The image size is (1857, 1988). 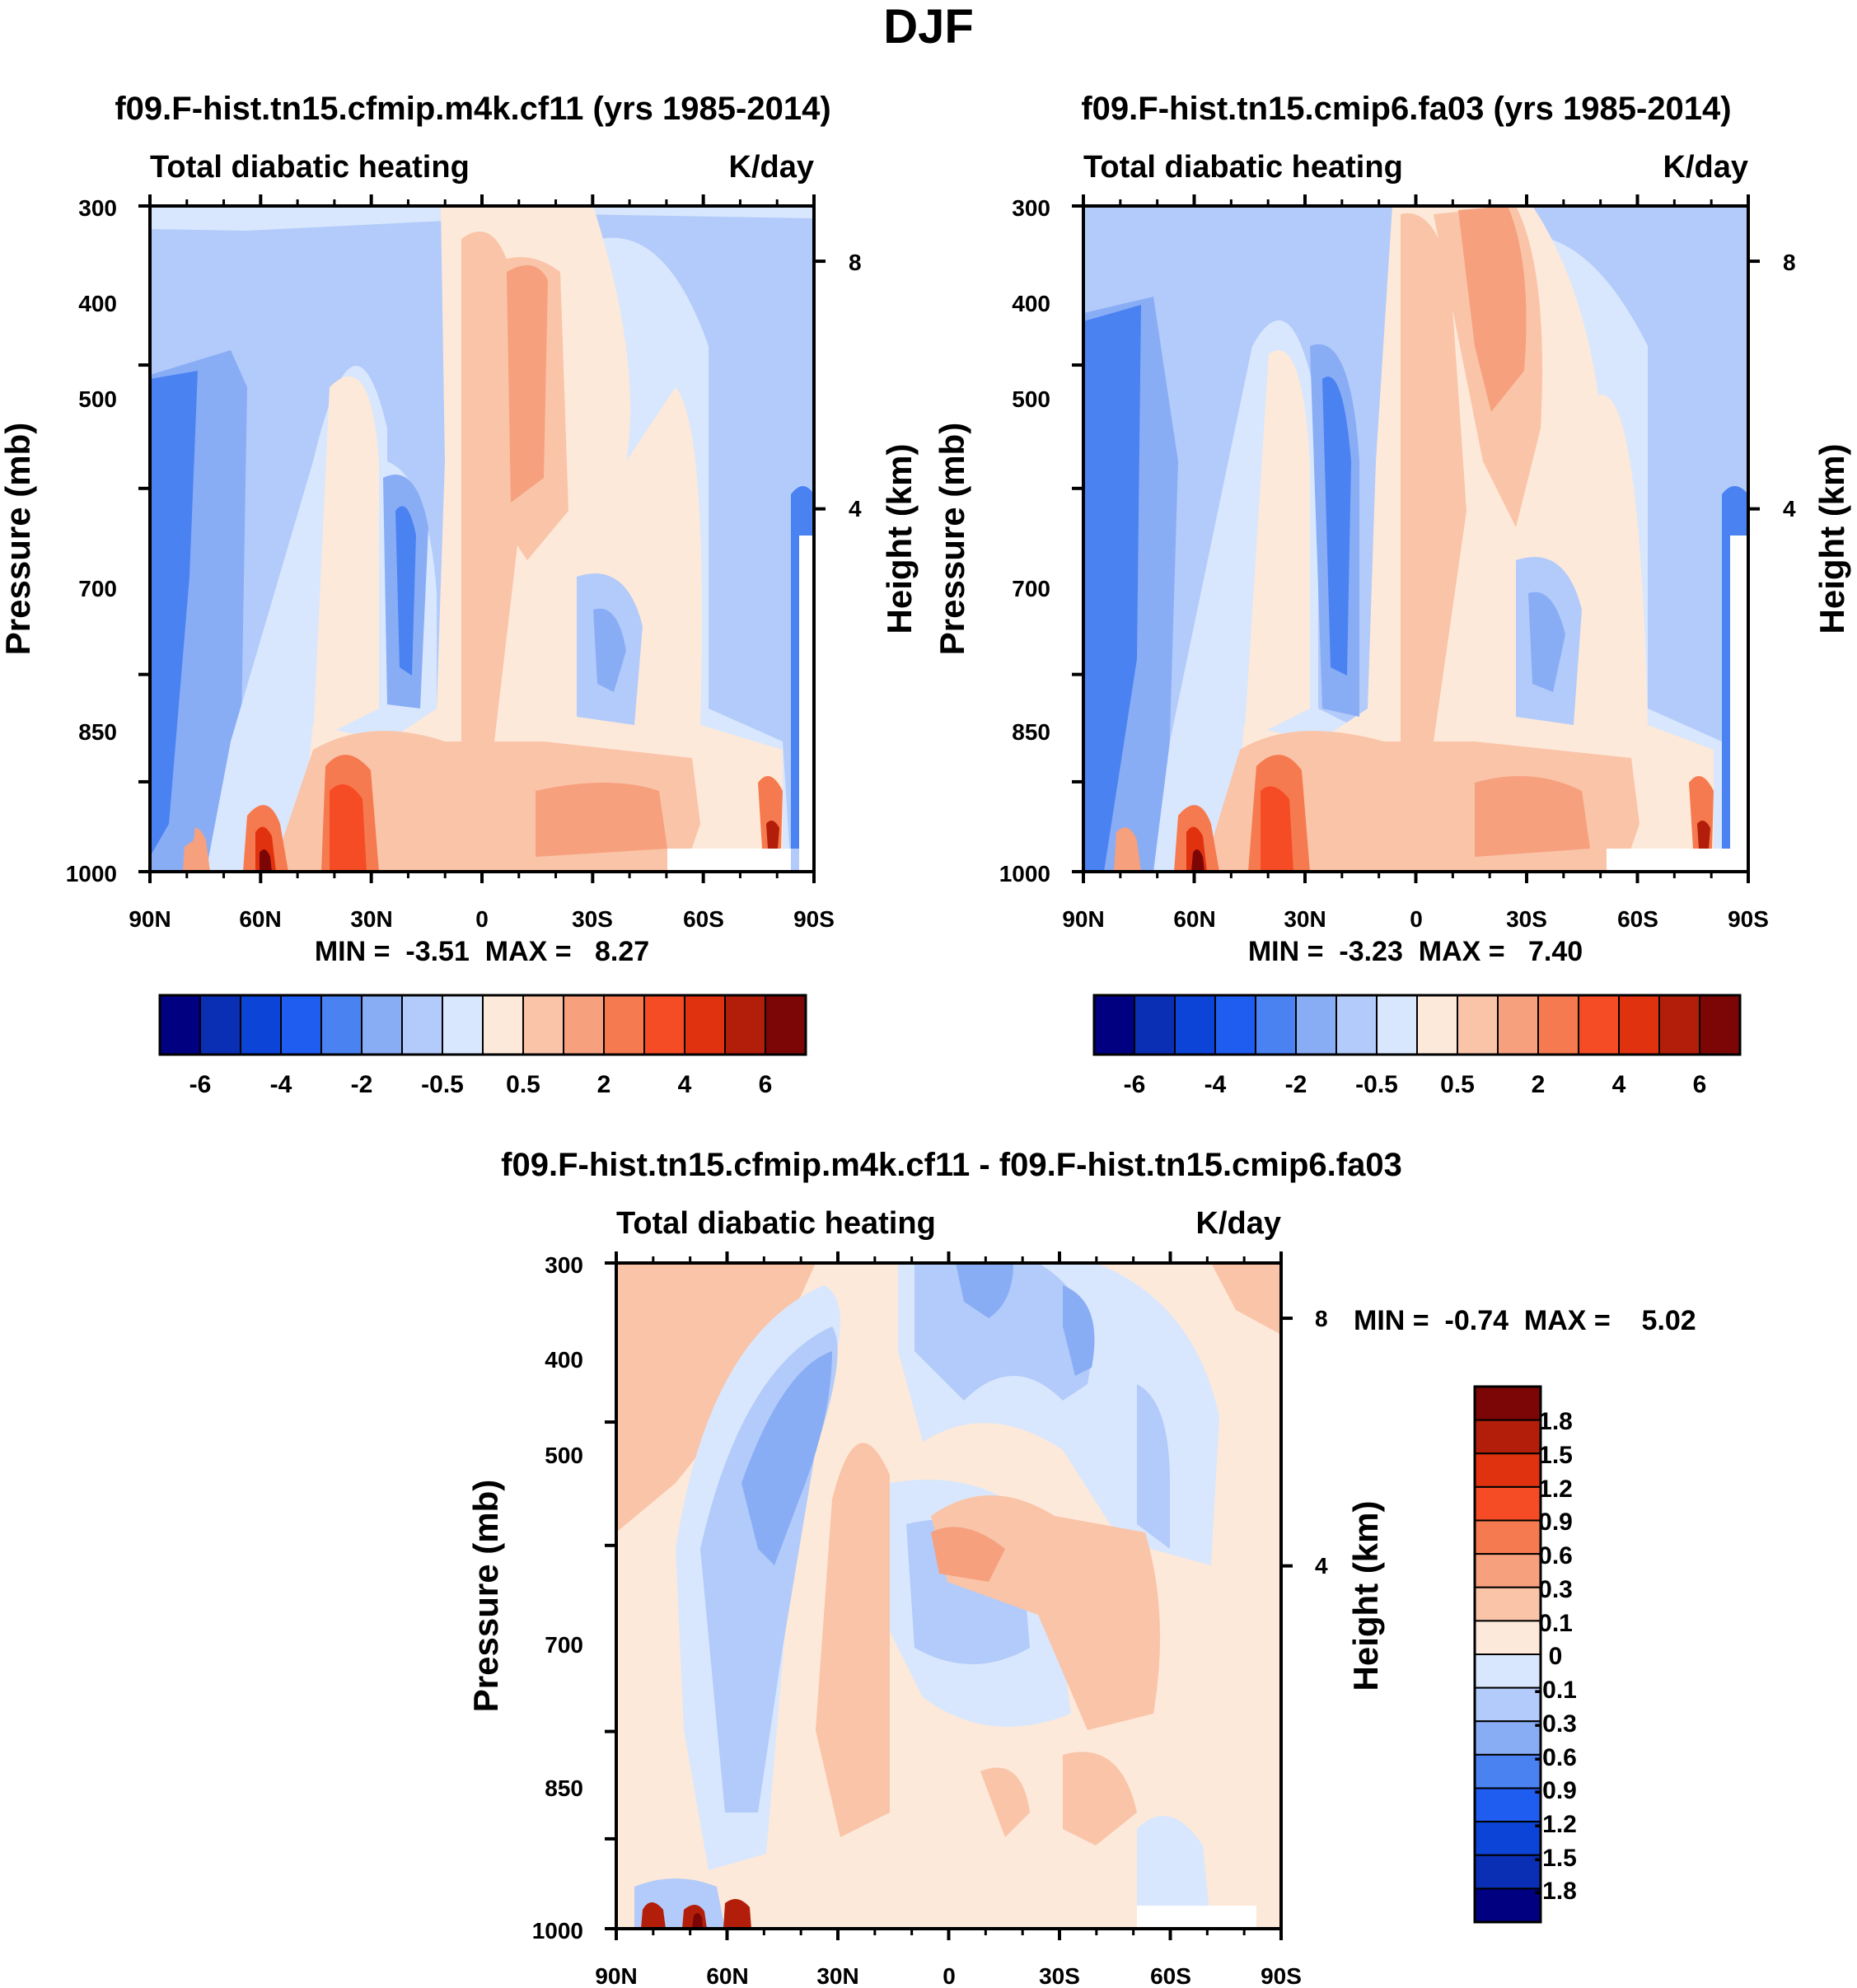 What do you see at coordinates (1296, 1084) in the screenshot?
I see `colorbar-label: -2` at bounding box center [1296, 1084].